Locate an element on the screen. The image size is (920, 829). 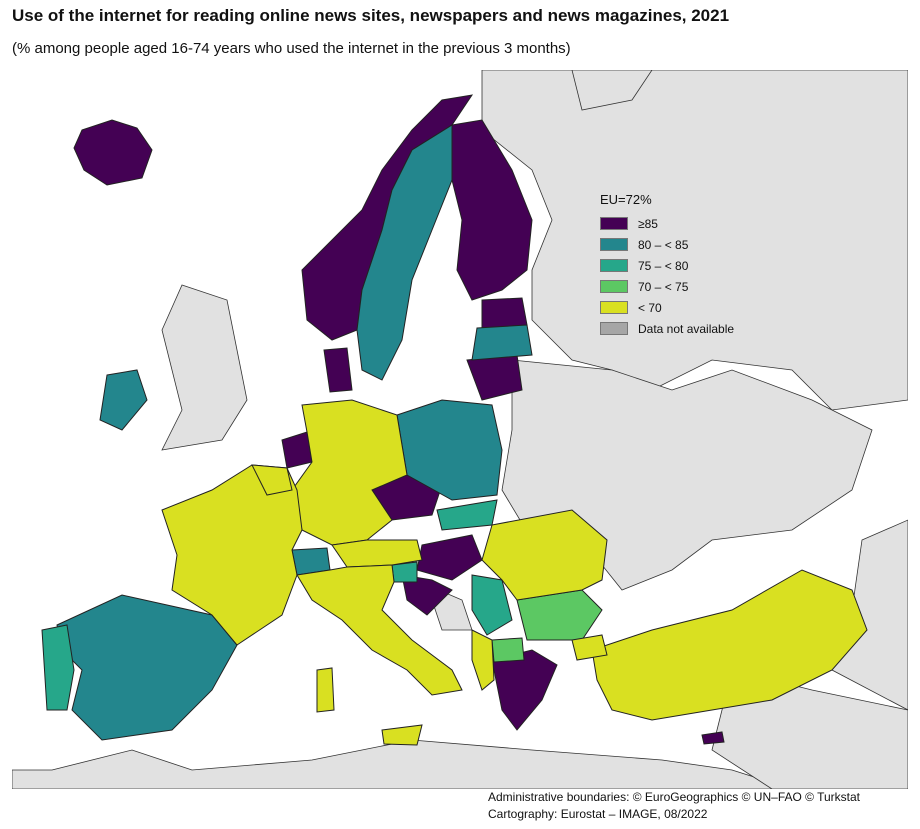
region-turkey-thrace is located at coordinates (589, 647).